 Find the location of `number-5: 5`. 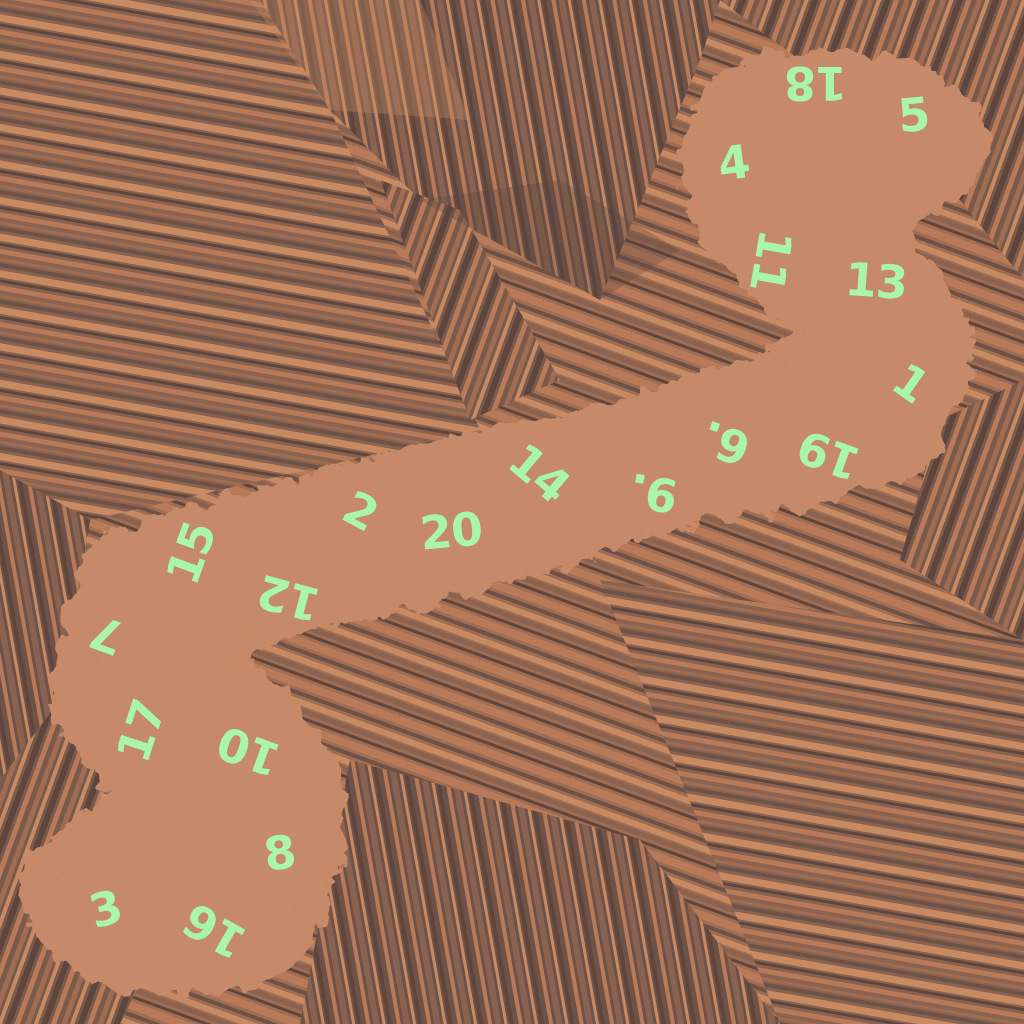

number-5: 5 is located at coordinates (913, 115).